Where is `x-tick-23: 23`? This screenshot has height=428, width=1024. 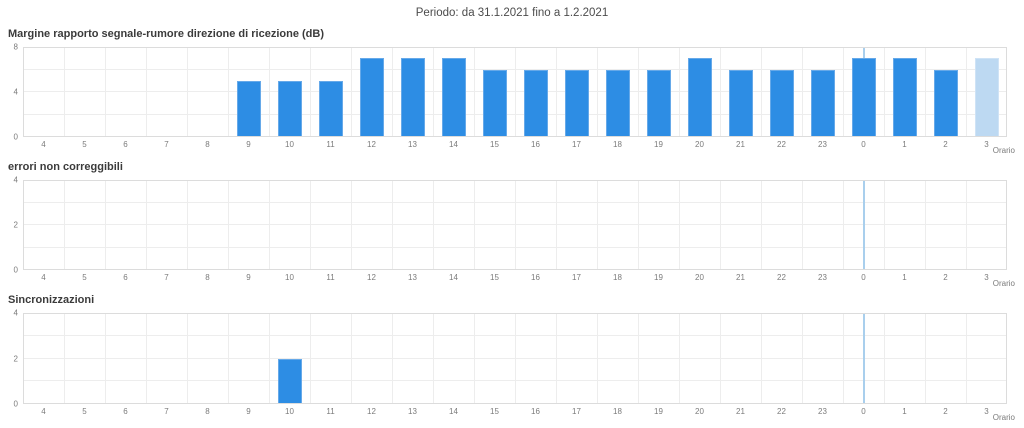
x-tick-23: 23 is located at coordinates (822, 277).